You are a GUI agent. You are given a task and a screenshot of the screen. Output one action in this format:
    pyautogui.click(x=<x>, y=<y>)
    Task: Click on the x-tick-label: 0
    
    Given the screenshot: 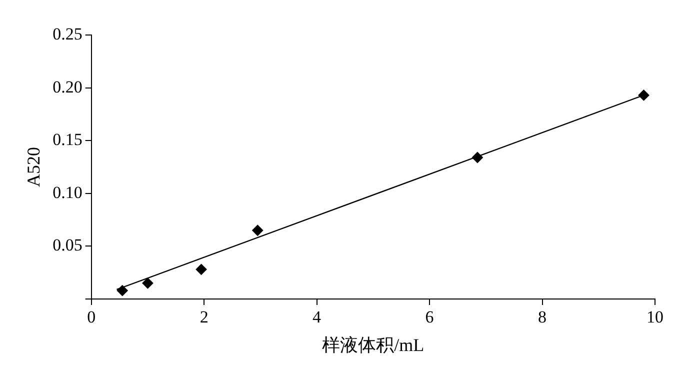 What is the action you would take?
    pyautogui.click(x=91, y=317)
    